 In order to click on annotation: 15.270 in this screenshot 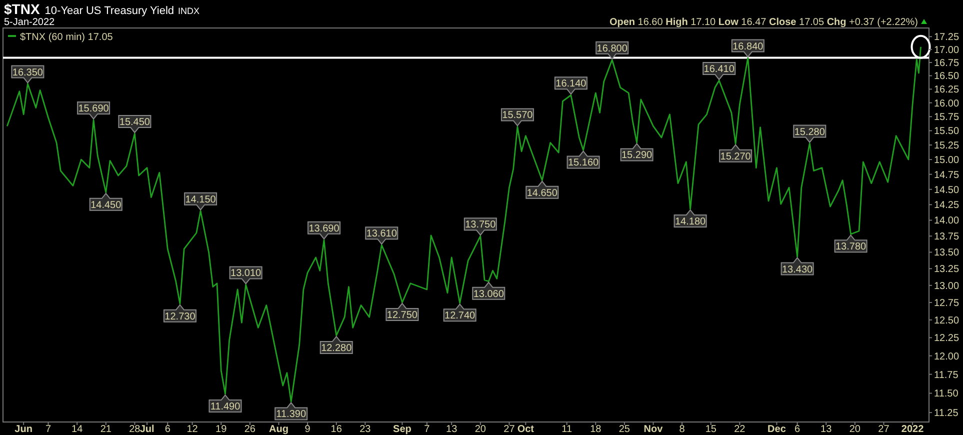, I will do `click(736, 156)`.